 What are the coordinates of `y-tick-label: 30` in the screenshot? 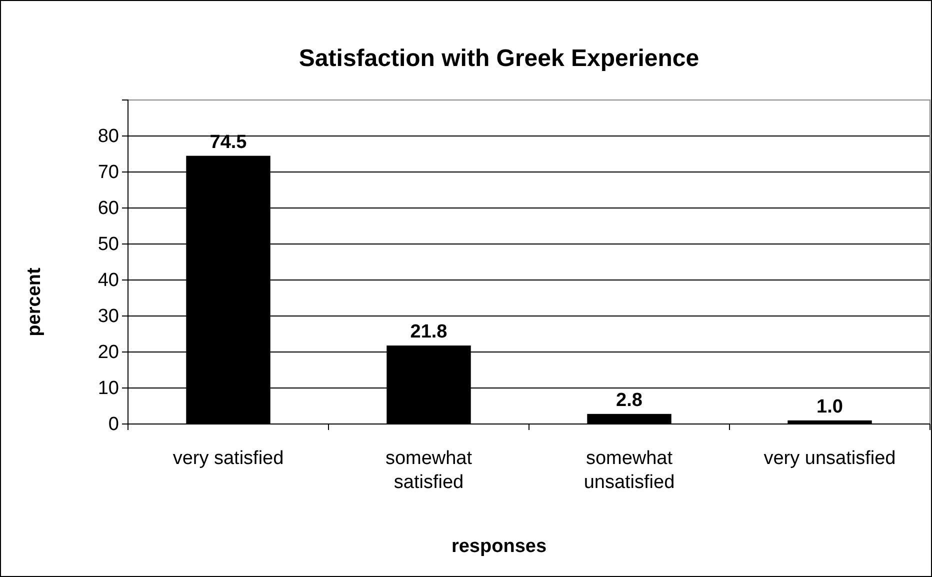 It's located at (108, 317).